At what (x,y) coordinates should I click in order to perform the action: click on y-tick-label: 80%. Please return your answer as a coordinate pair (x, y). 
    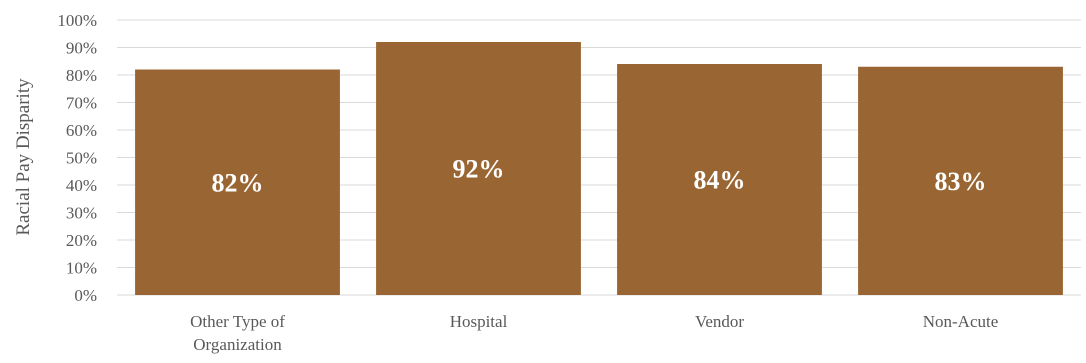
    Looking at the image, I should click on (81, 75).